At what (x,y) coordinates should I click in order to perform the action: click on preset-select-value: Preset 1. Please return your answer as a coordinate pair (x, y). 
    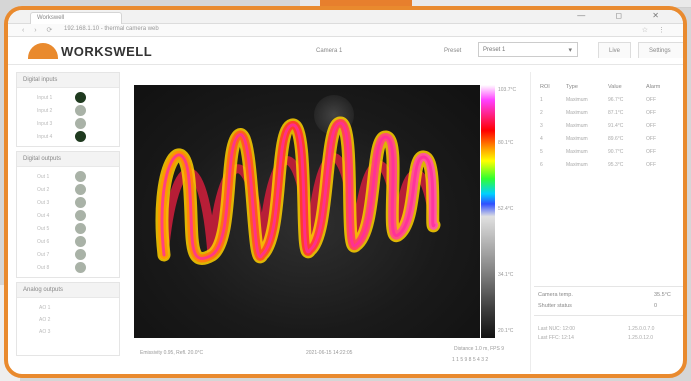
    Looking at the image, I should click on (494, 50).